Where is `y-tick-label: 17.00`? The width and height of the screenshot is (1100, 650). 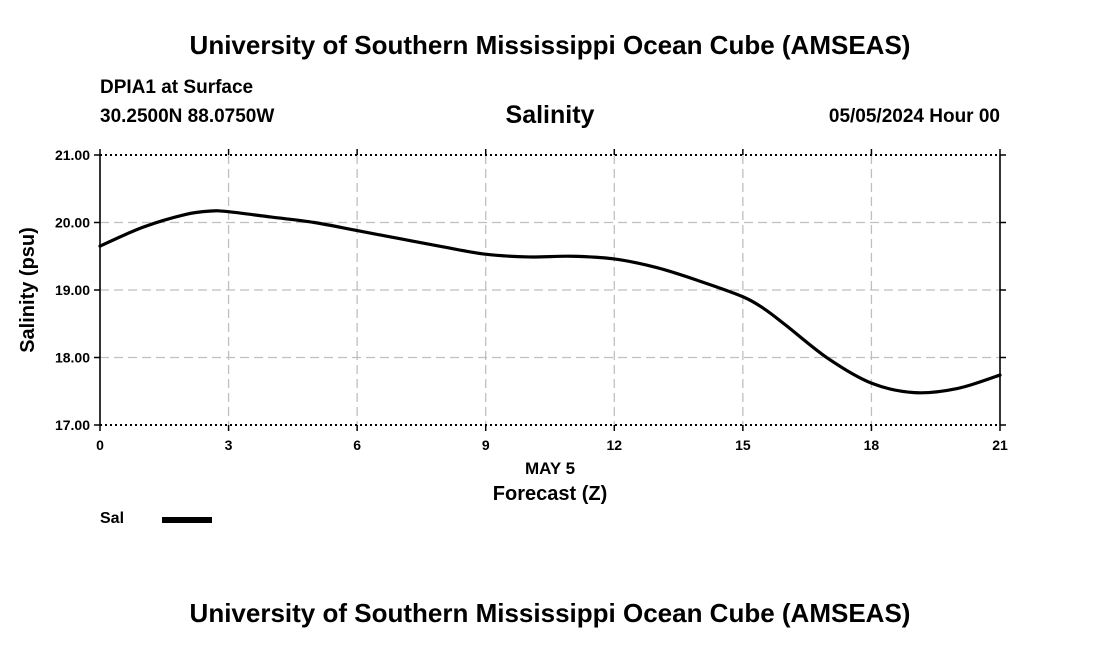 y-tick-label: 17.00 is located at coordinates (72, 425).